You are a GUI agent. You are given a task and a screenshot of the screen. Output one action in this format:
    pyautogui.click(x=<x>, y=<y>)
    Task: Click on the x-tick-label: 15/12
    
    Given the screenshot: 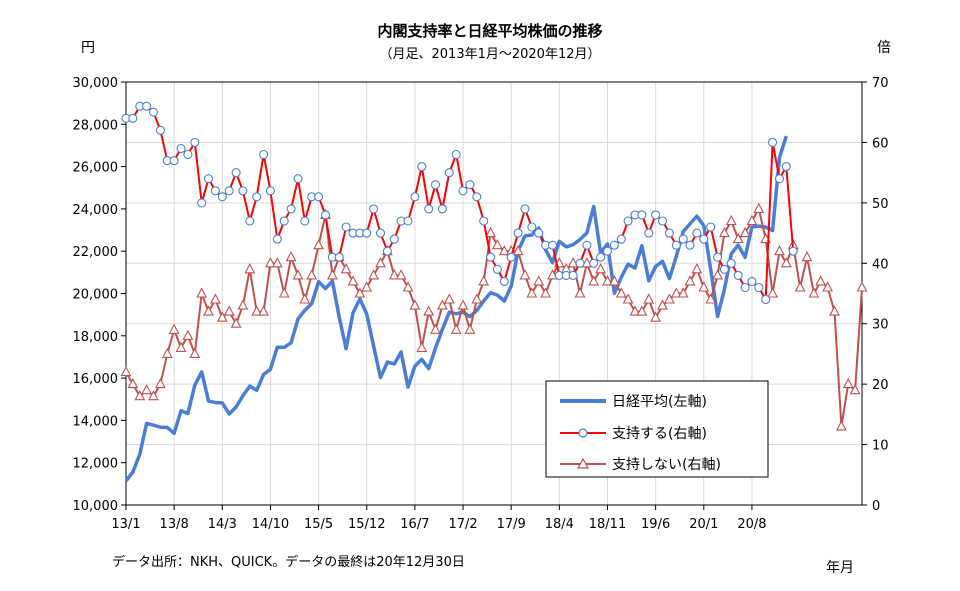 What is the action you would take?
    pyautogui.click(x=366, y=524)
    